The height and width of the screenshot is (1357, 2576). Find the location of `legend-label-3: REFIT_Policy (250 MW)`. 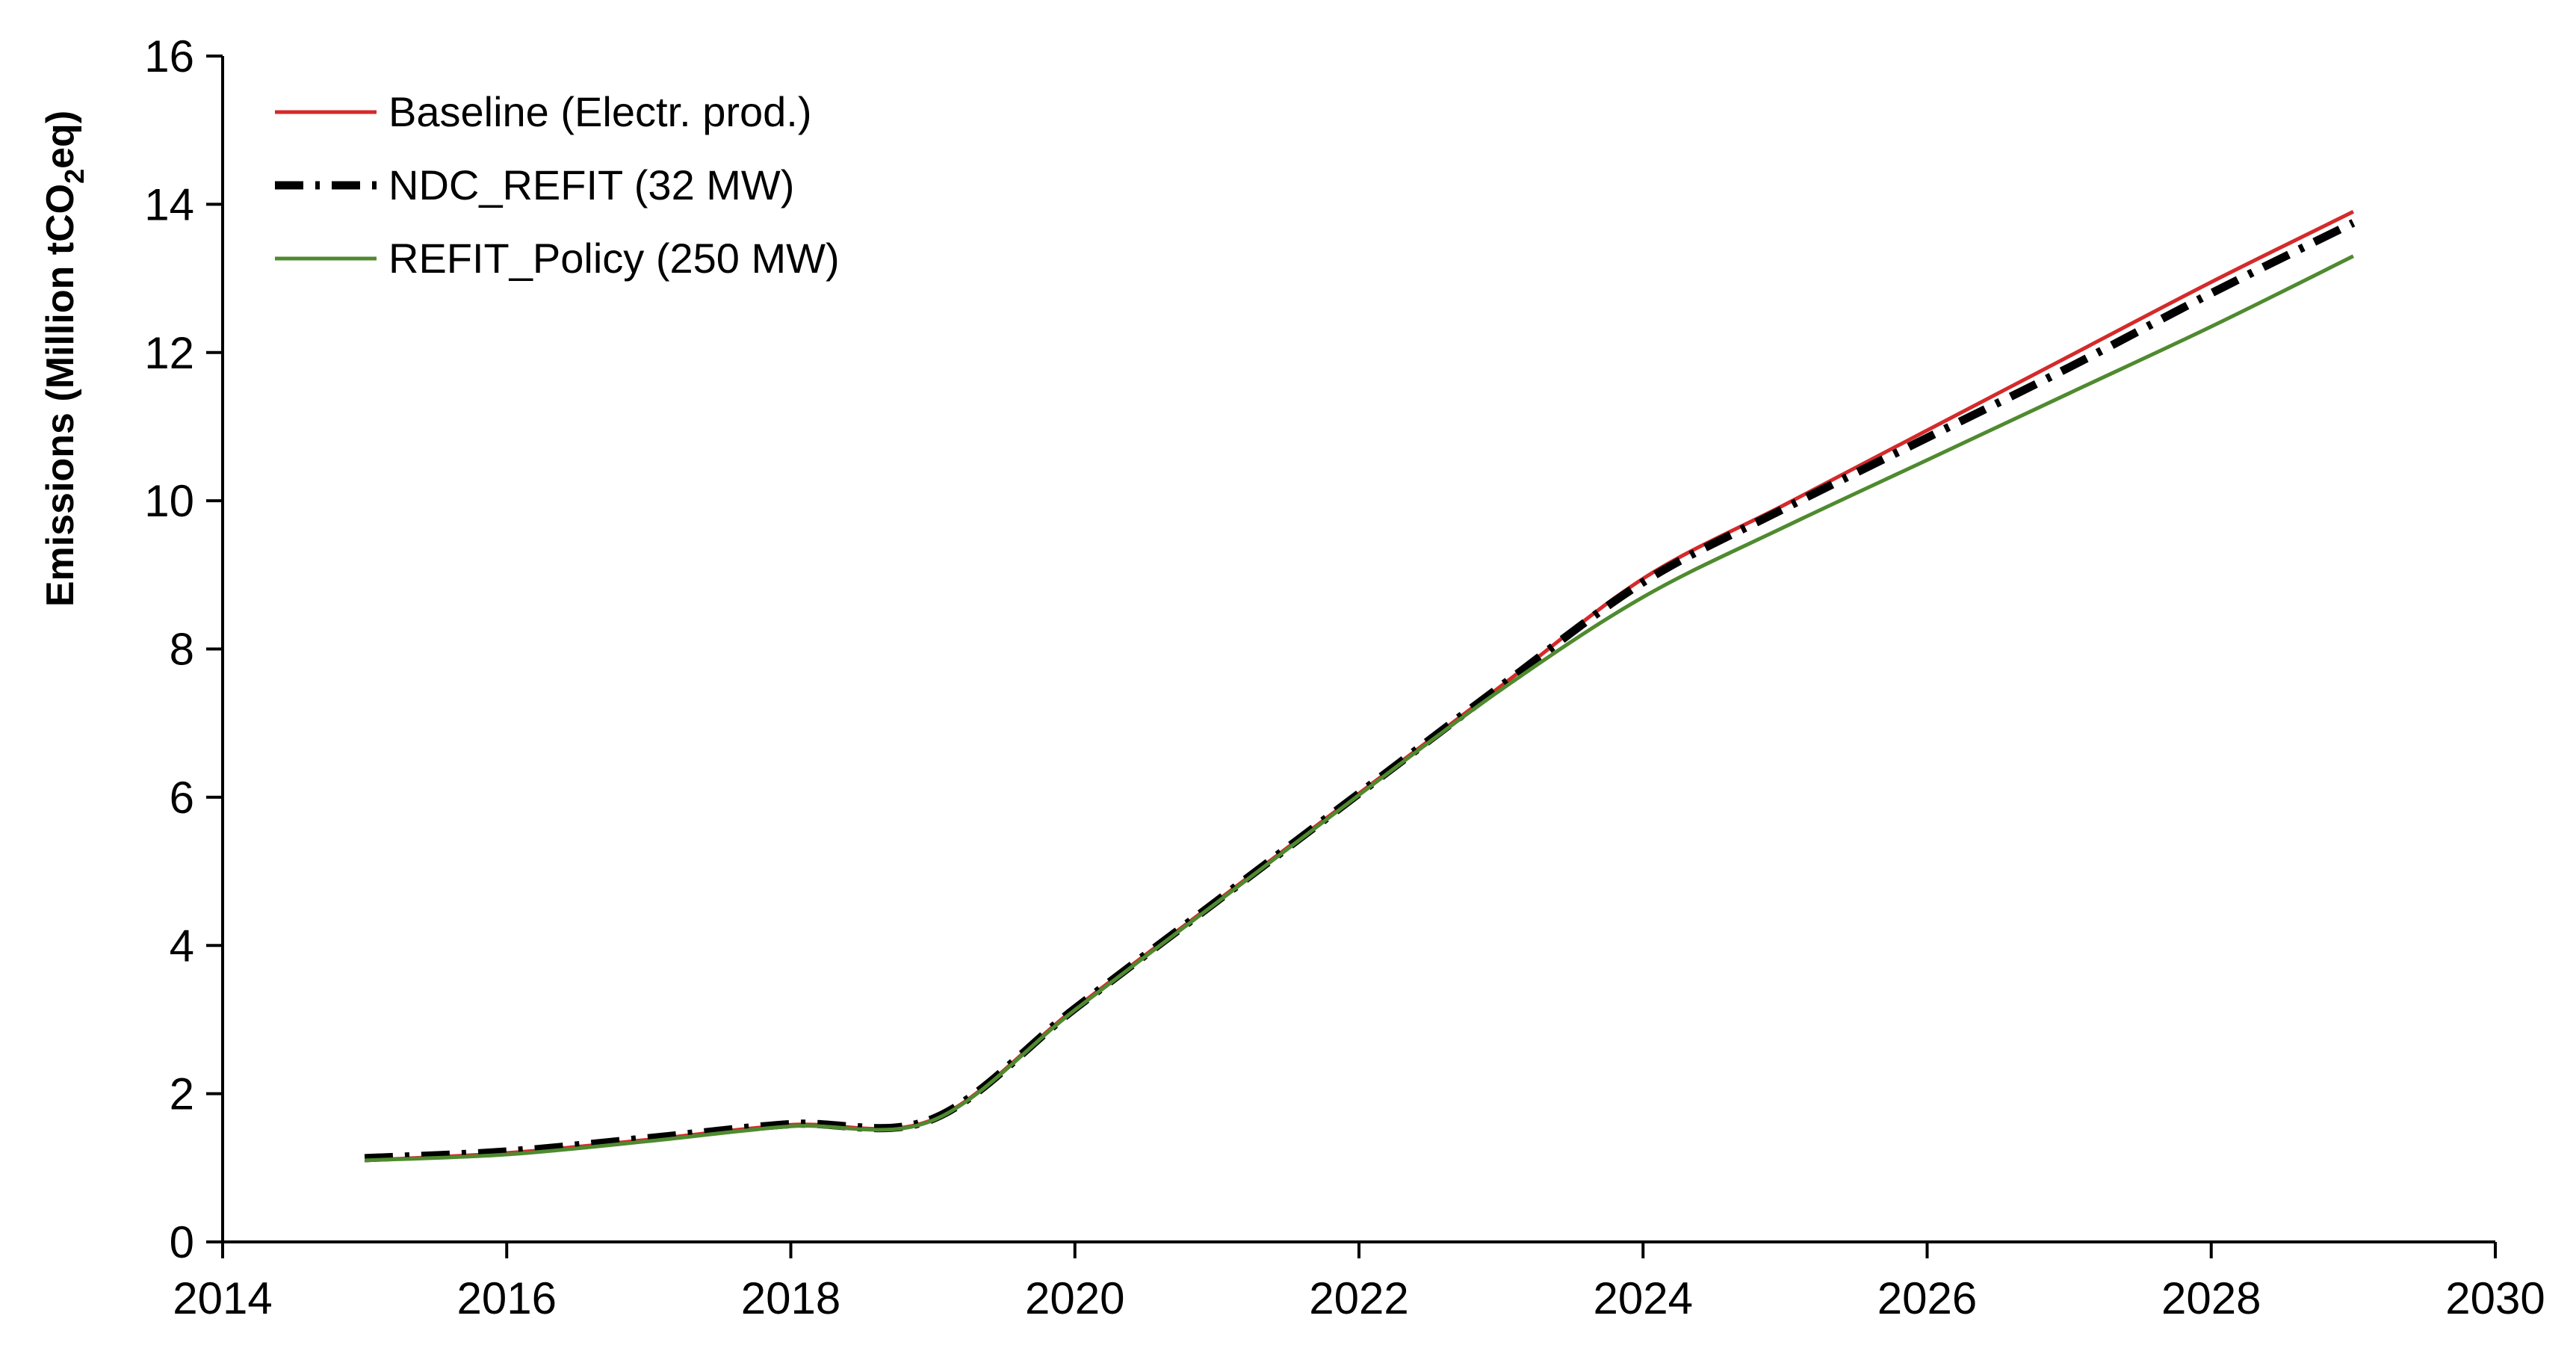

legend-label-3: REFIT_Policy (250 MW) is located at coordinates (614, 258).